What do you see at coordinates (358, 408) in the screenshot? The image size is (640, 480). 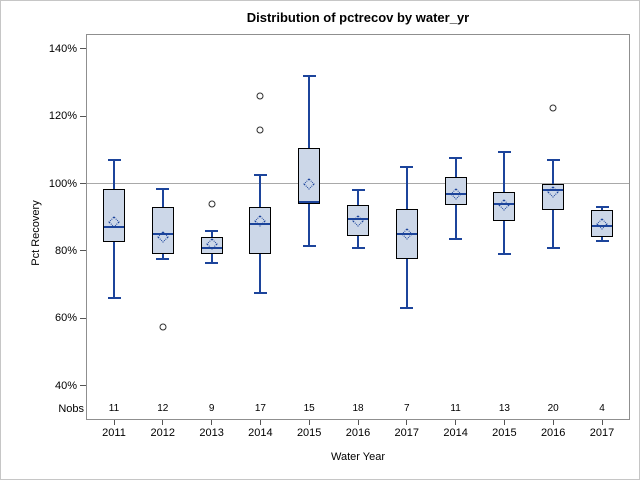 I see `nobs-value: 18` at bounding box center [358, 408].